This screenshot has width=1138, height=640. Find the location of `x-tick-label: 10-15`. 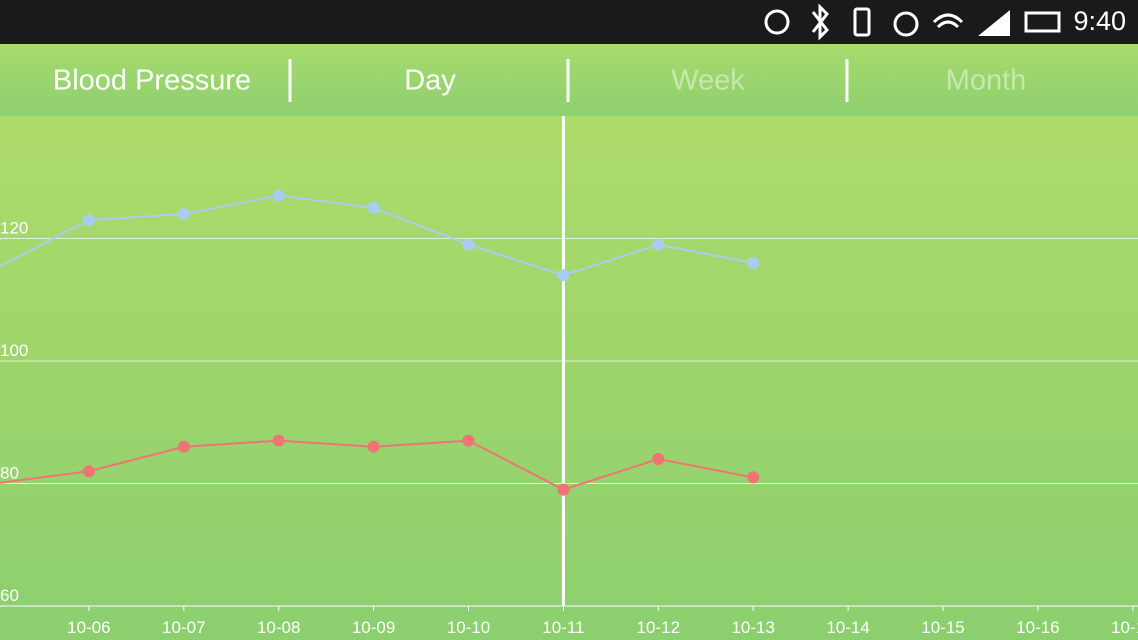

x-tick-label: 10-15 is located at coordinates (942, 627).